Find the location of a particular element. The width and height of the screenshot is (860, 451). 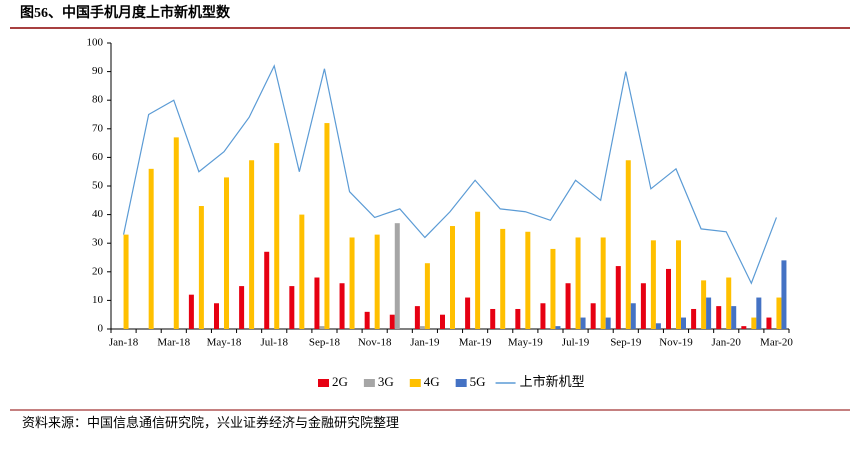

y-tick-label: 40 is located at coordinates (98, 214).